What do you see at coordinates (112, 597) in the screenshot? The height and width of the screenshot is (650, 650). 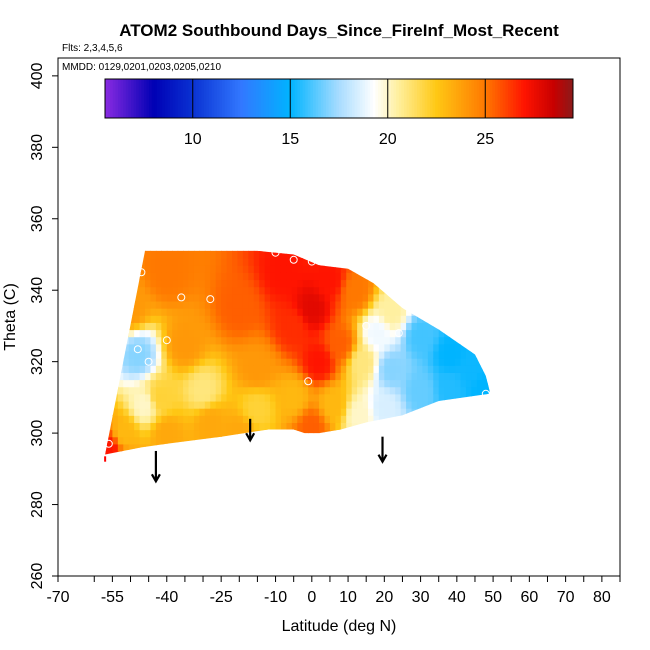 I see `x-tick-label: -55` at bounding box center [112, 597].